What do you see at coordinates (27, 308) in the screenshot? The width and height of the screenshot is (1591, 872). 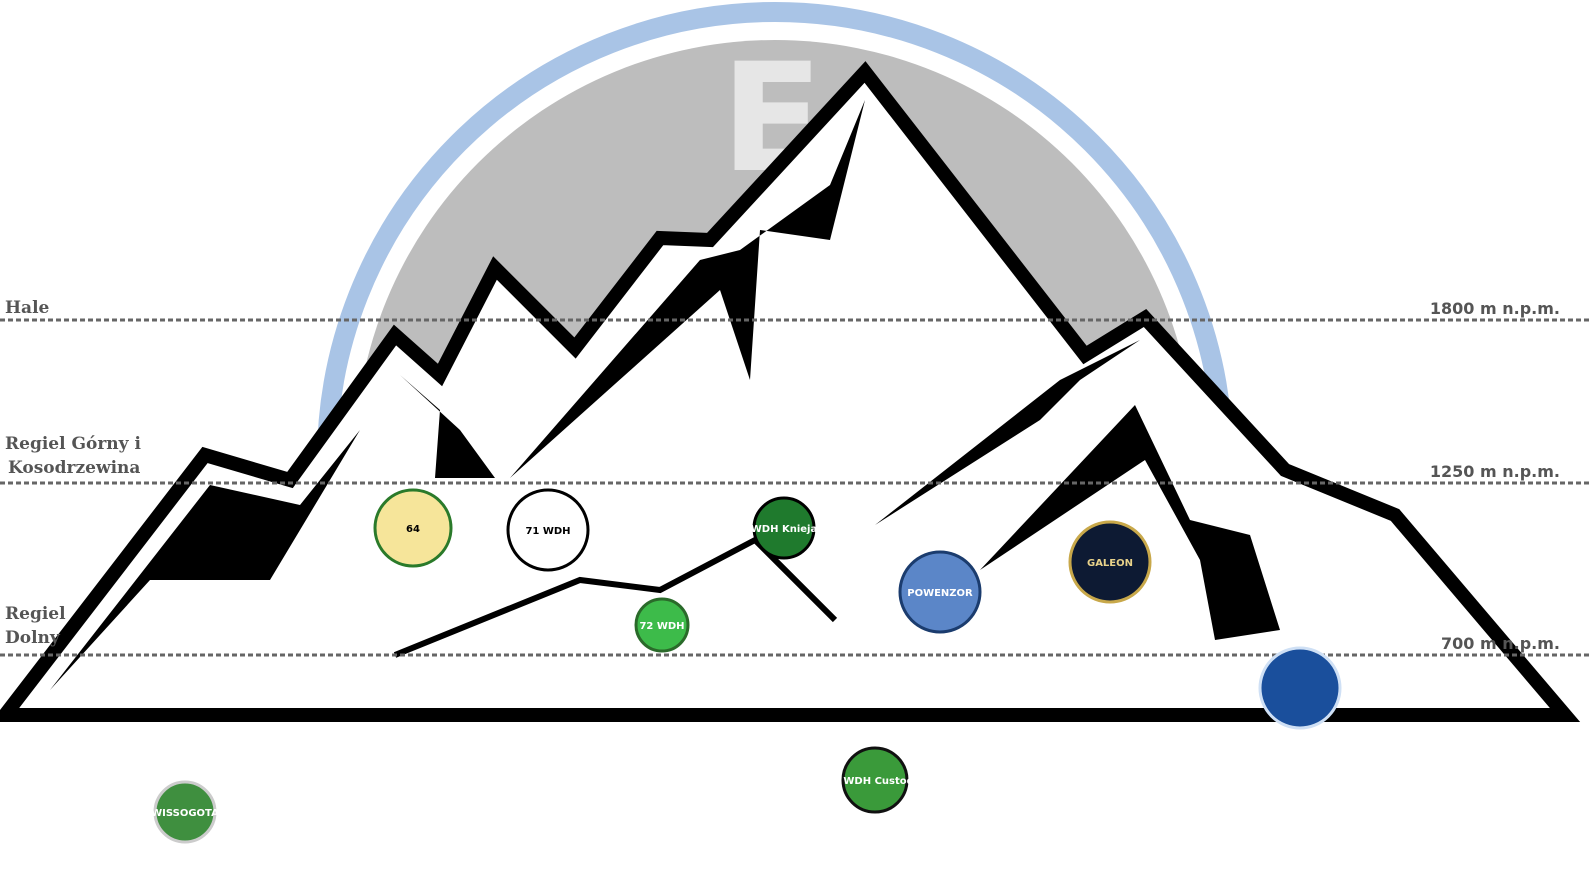 I see `zone-label: Hale` at bounding box center [27, 308].